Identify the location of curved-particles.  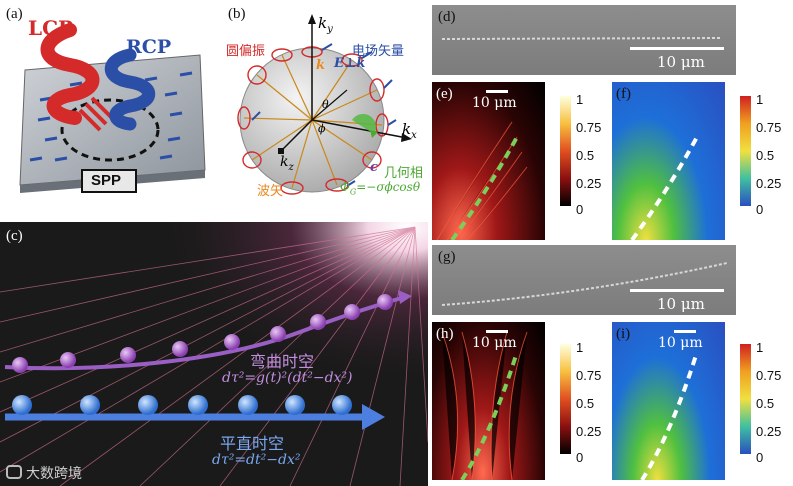
(202, 333).